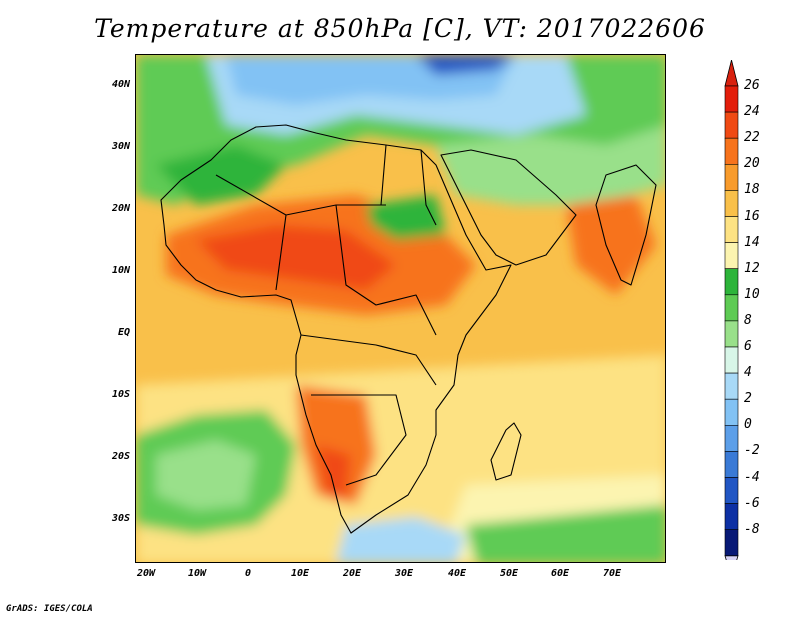 This screenshot has width=800, height=618. What do you see at coordinates (509, 573) in the screenshot?
I see `lon-label-50e: 50E` at bounding box center [509, 573].